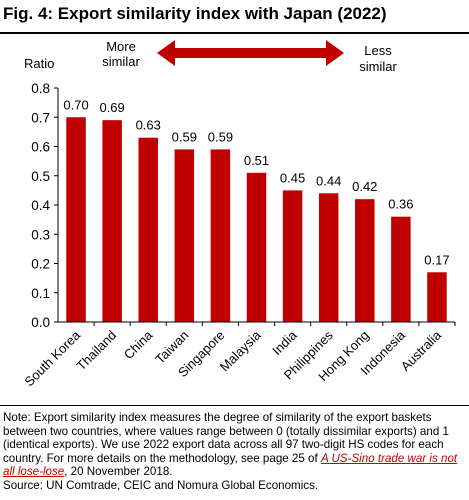 Image resolution: width=469 pixels, height=500 pixels. What do you see at coordinates (400, 204) in the screenshot?
I see `bar-value-label: 0.36` at bounding box center [400, 204].